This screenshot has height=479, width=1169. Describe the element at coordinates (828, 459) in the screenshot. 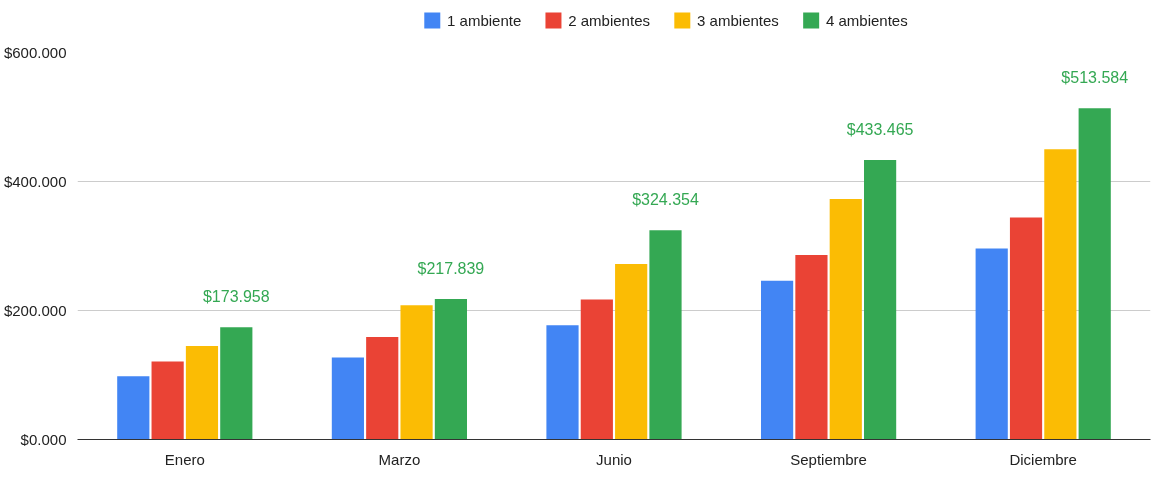

I see `x-tick-label: Septiembre` at that location.